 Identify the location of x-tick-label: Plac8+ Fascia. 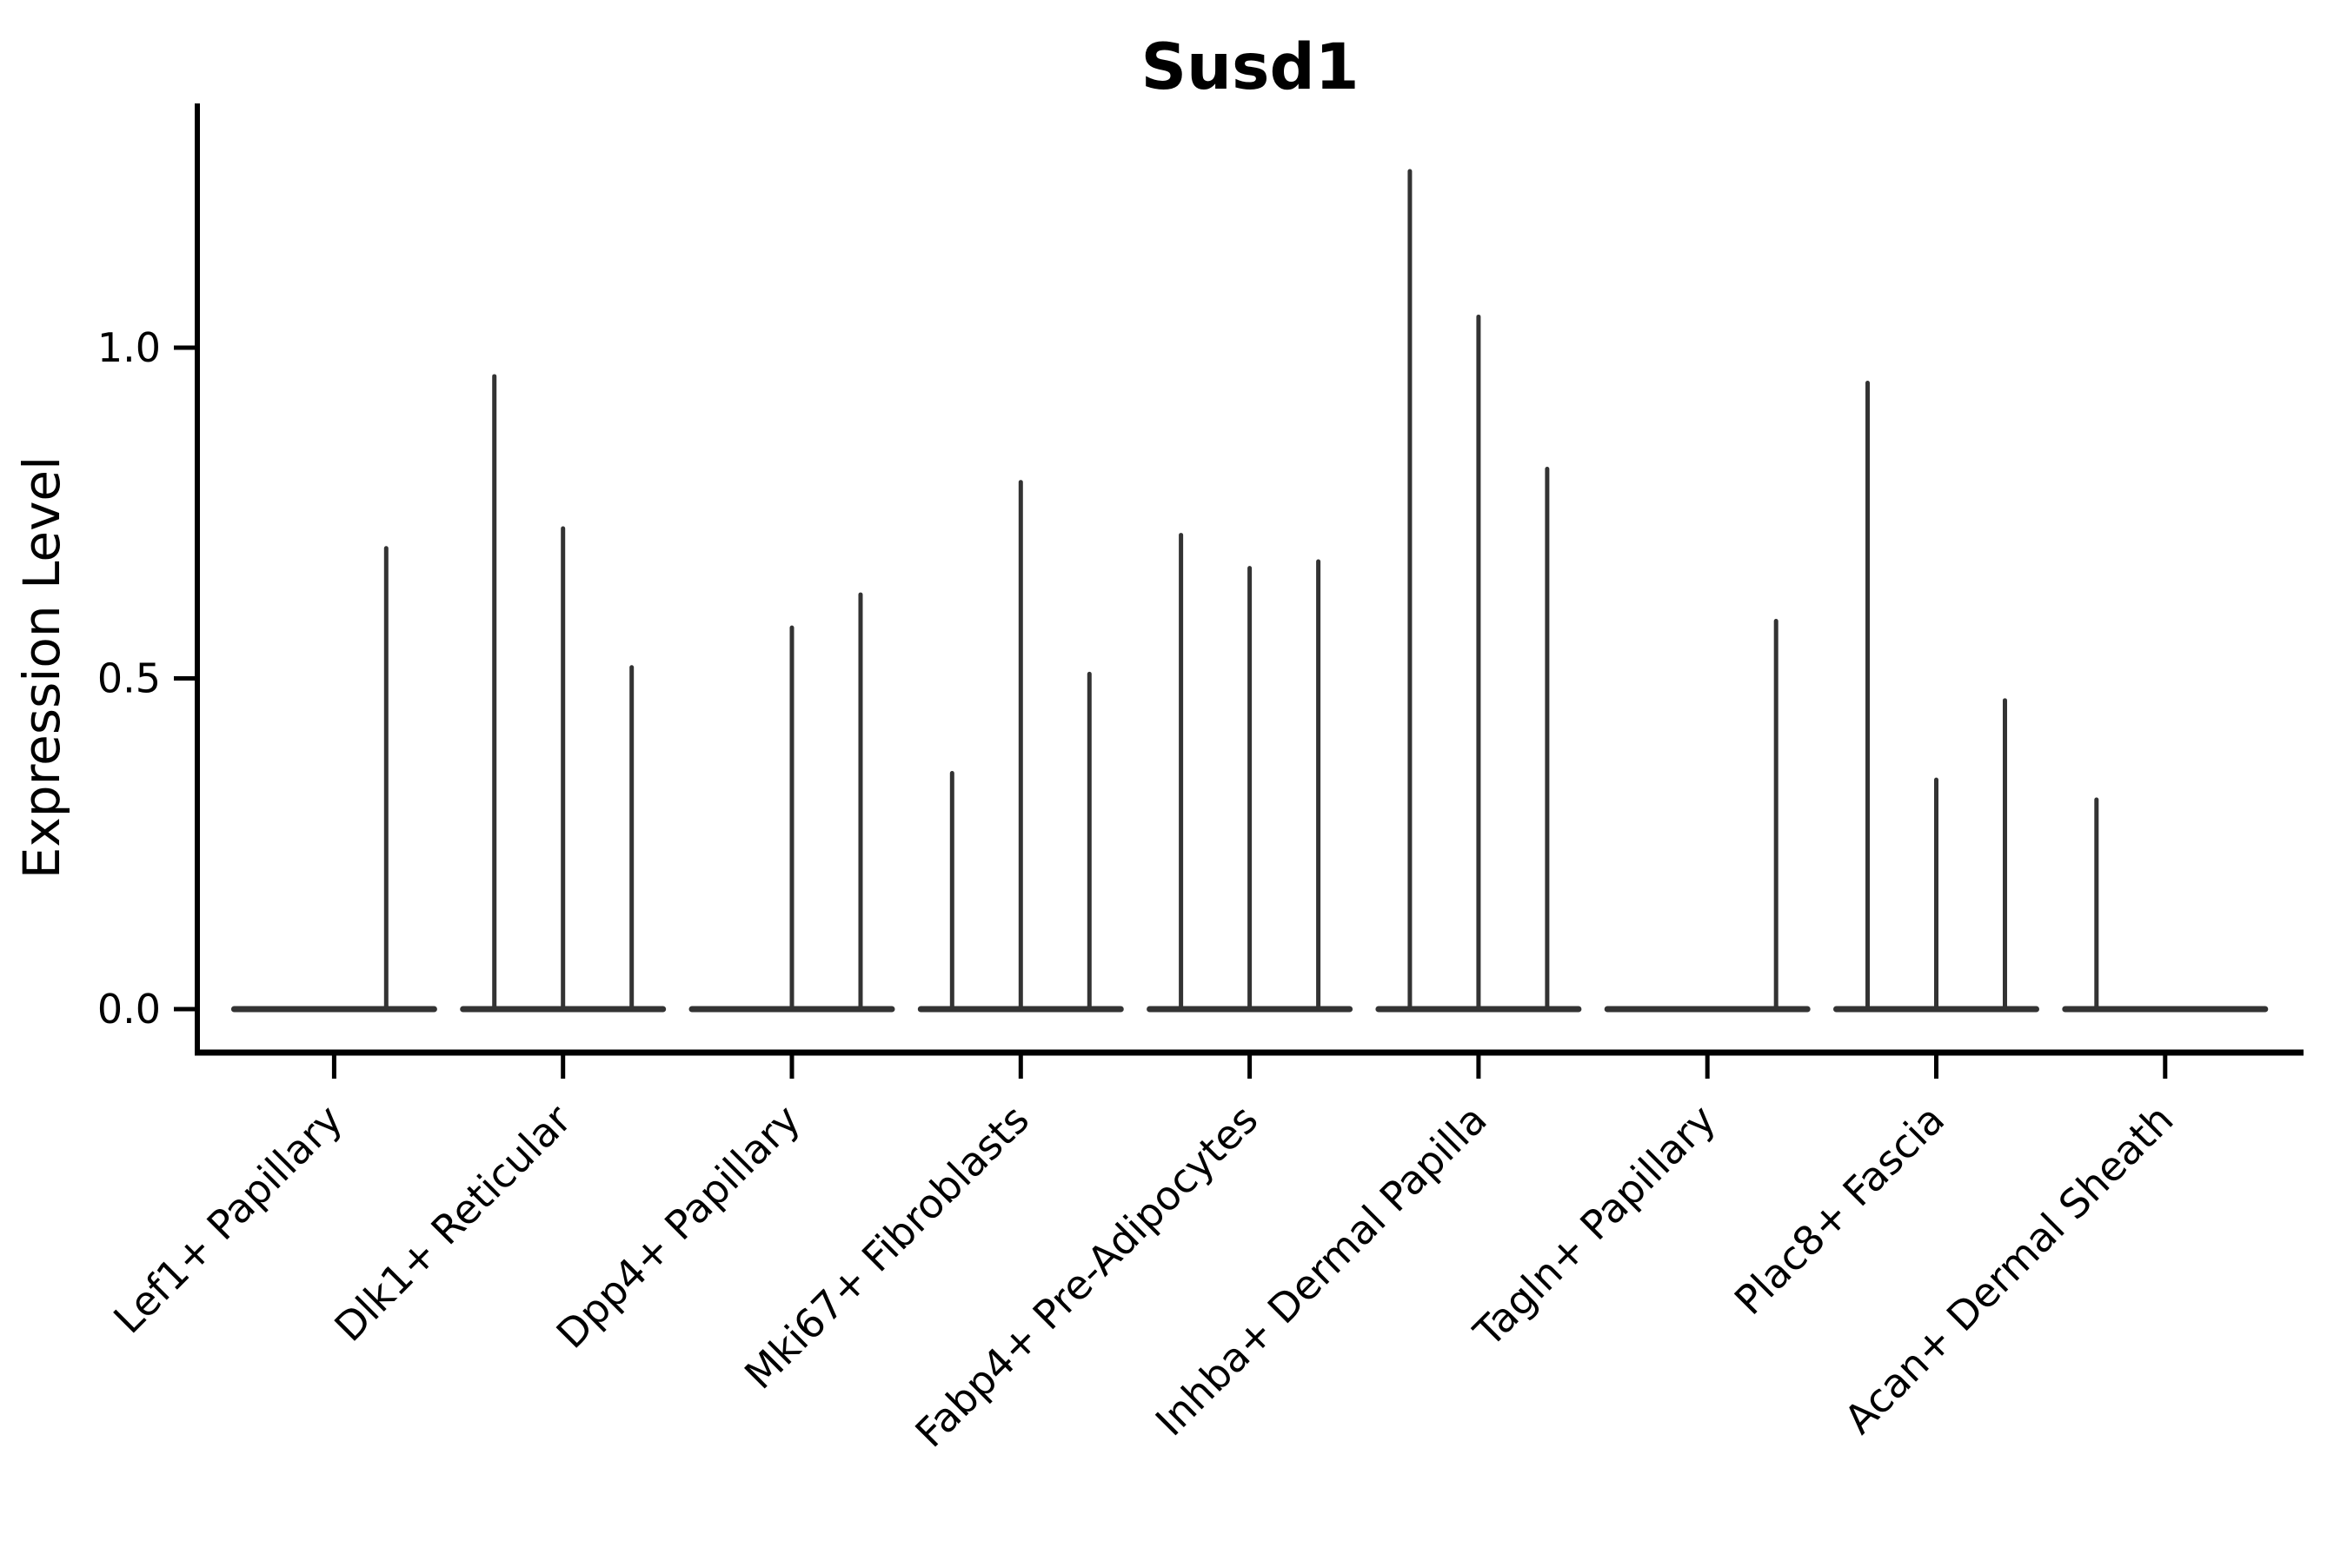
(1839, 1210).